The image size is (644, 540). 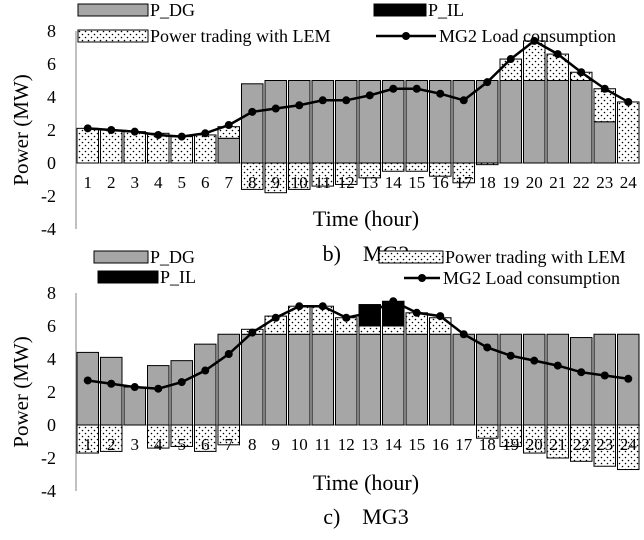 I want to click on legend-label: Power trading with LEM, so click(x=535, y=257).